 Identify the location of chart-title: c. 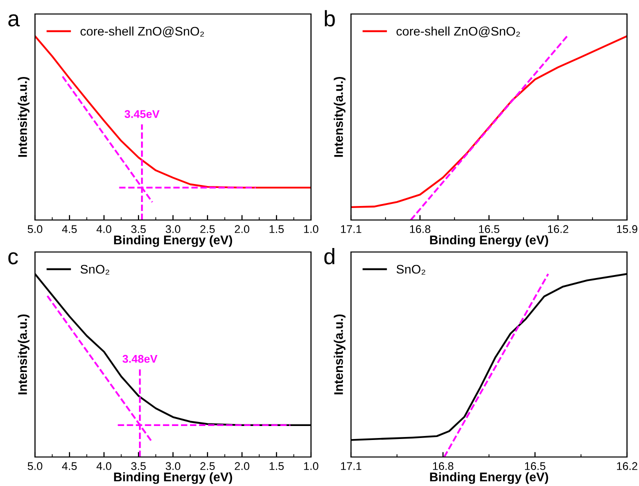
(13, 258).